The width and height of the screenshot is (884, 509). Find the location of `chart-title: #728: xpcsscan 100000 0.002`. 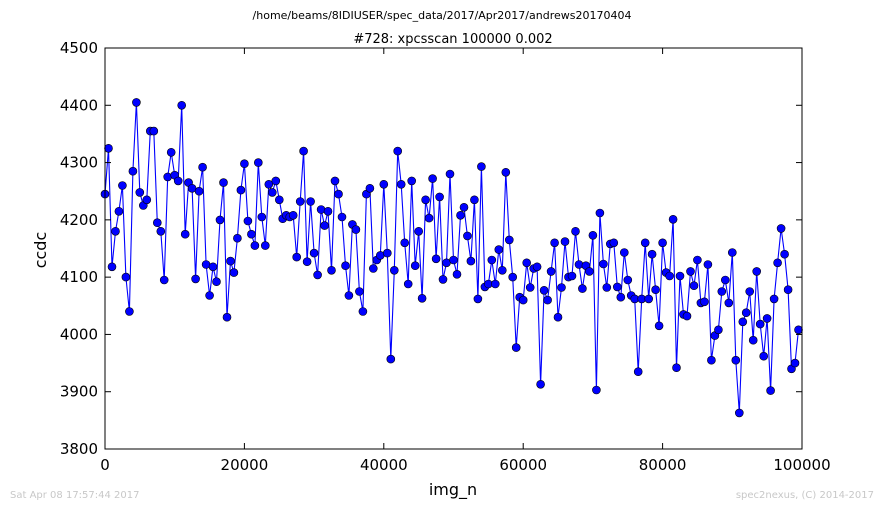

chart-title: #728: xpcsscan 100000 0.002 is located at coordinates (452, 39).